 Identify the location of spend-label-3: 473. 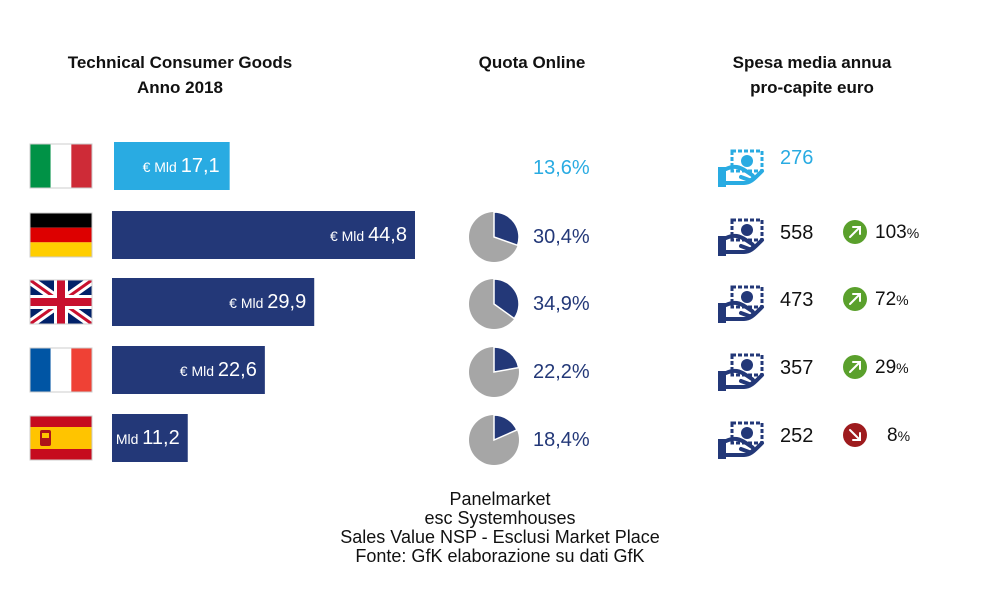
(796, 300).